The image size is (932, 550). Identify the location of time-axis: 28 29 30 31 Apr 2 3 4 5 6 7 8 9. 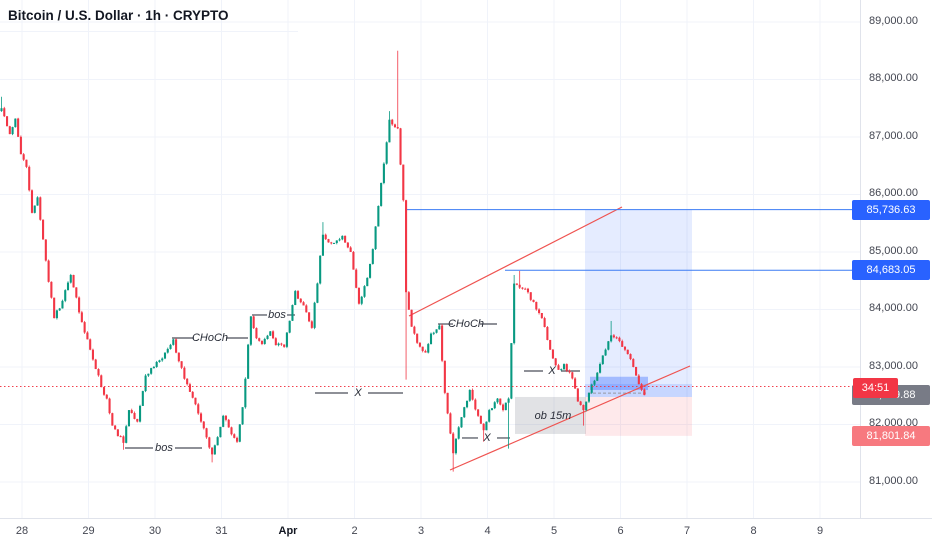
(466, 534).